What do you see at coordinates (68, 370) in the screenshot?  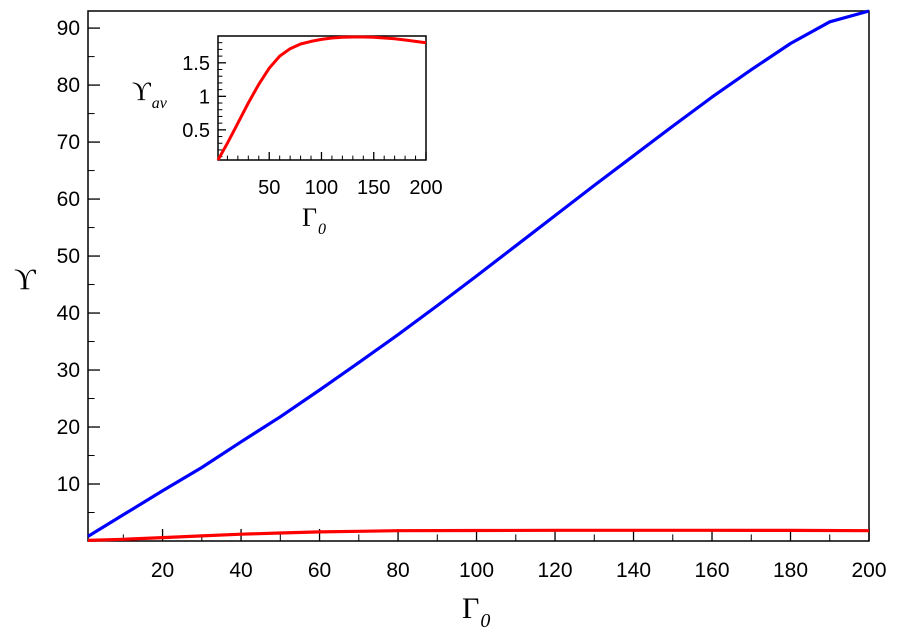 I see `main-y-tick-label: 30` at bounding box center [68, 370].